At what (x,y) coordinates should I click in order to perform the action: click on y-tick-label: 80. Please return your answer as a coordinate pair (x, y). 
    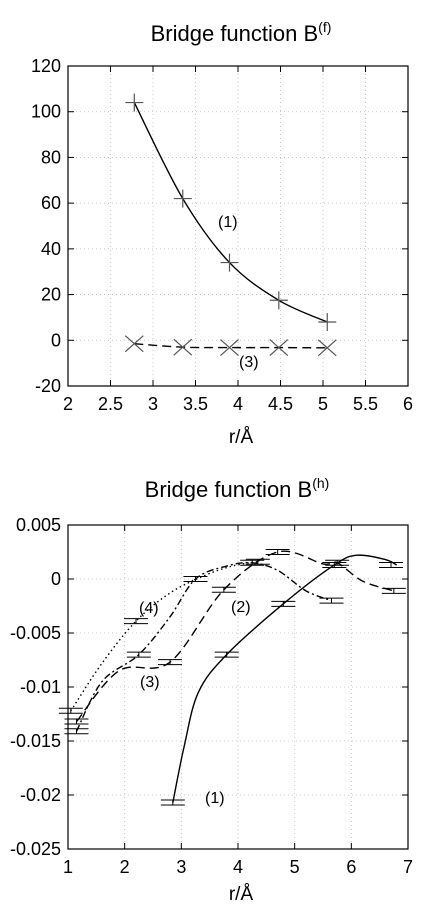
    Looking at the image, I should click on (51, 157).